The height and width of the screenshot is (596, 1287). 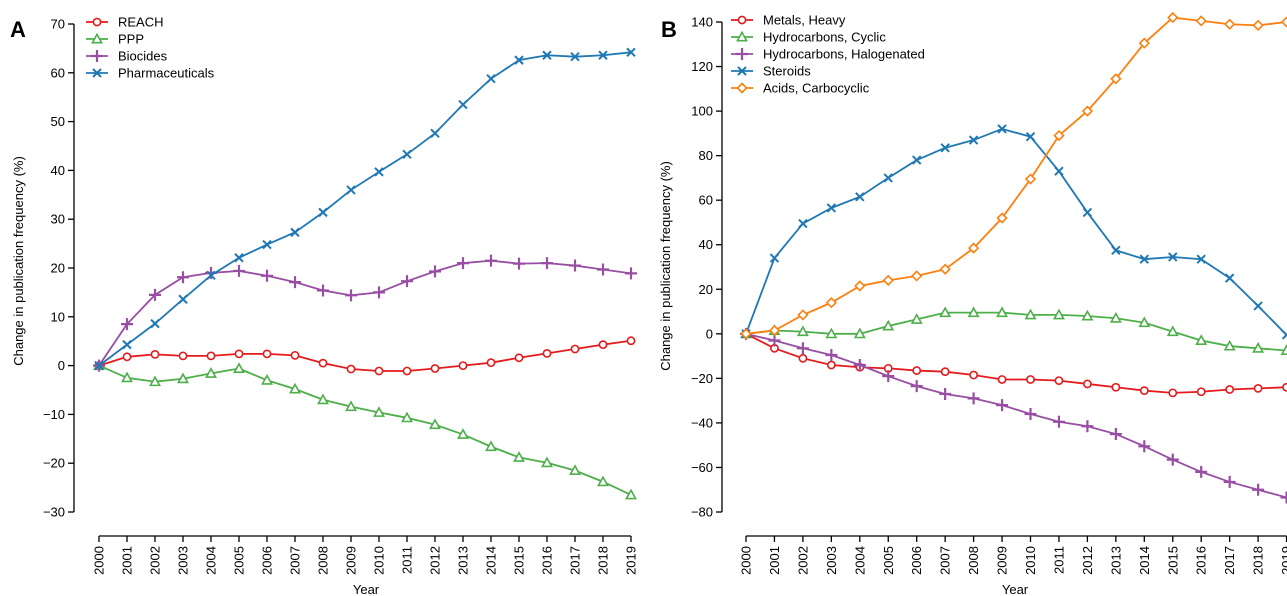 I want to click on legend-label: Hydrocarbons, Cyclic, so click(x=824, y=37).